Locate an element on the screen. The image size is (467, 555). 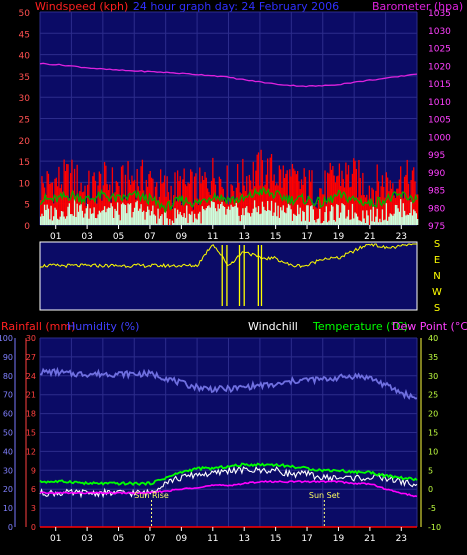
rainfall-title: Rainfall (mm) is located at coordinates (38, 326).